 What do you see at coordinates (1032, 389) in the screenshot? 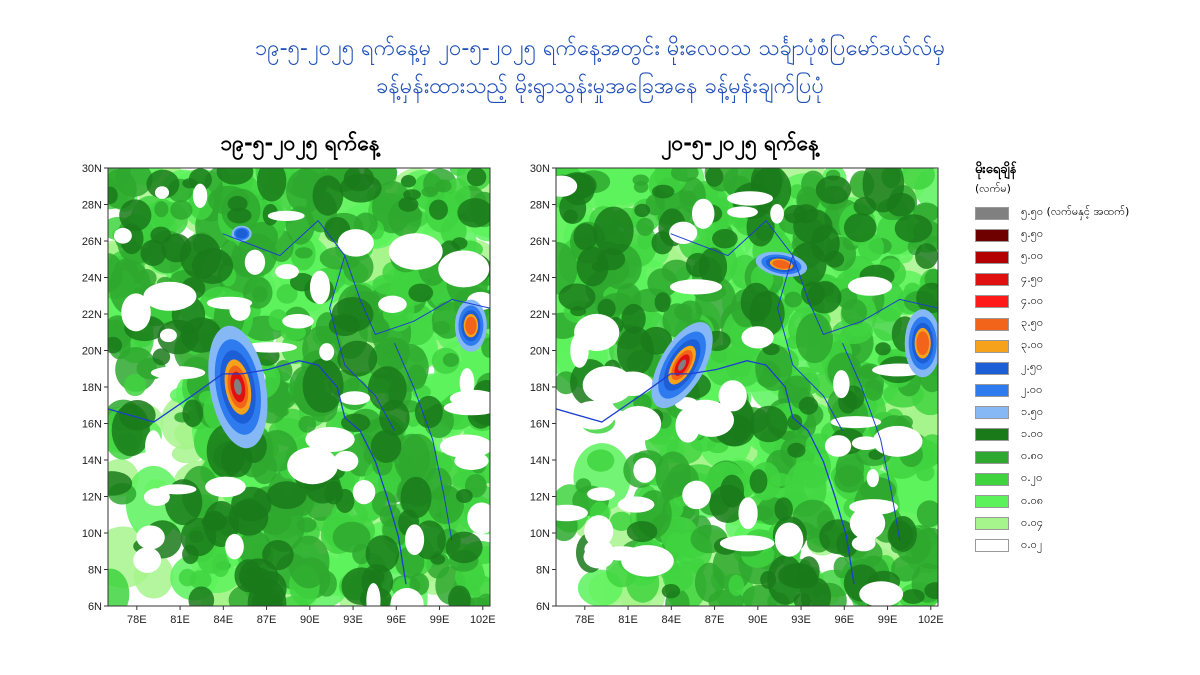
I see `legend-label: ၂.၀၀` at bounding box center [1032, 389].